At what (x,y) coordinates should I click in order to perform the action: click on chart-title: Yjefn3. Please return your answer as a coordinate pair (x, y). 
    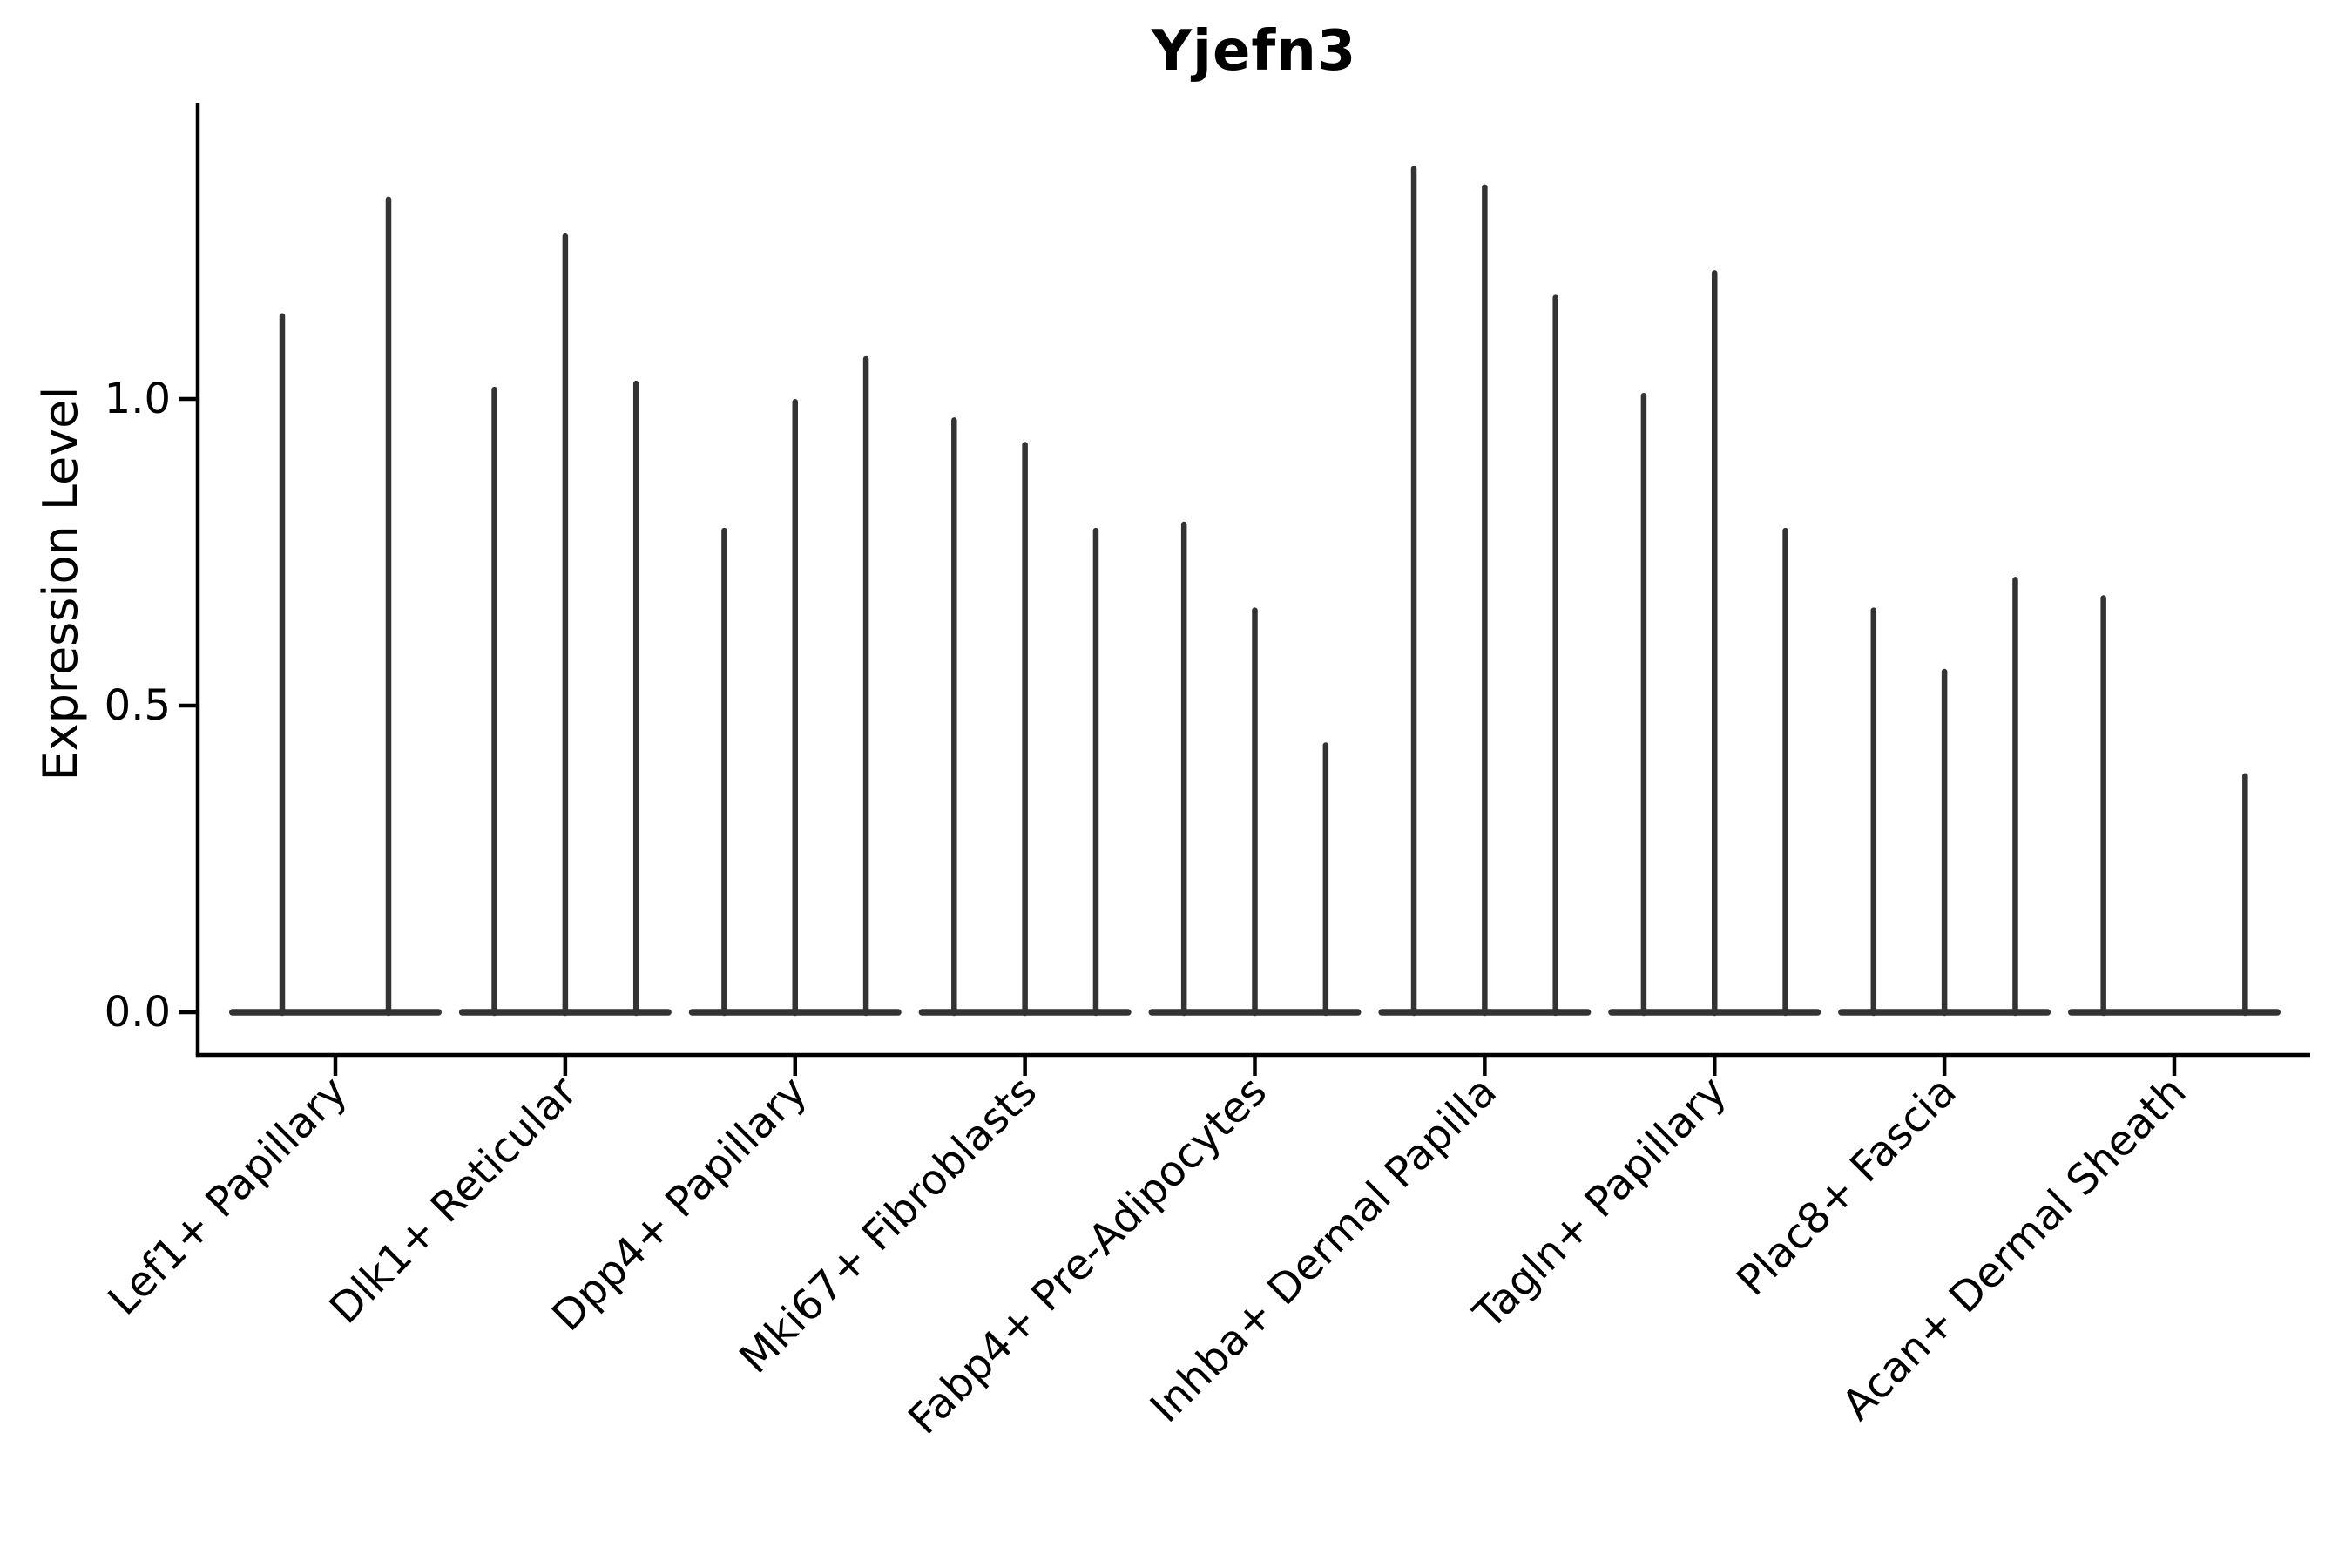
    Looking at the image, I should click on (1254, 52).